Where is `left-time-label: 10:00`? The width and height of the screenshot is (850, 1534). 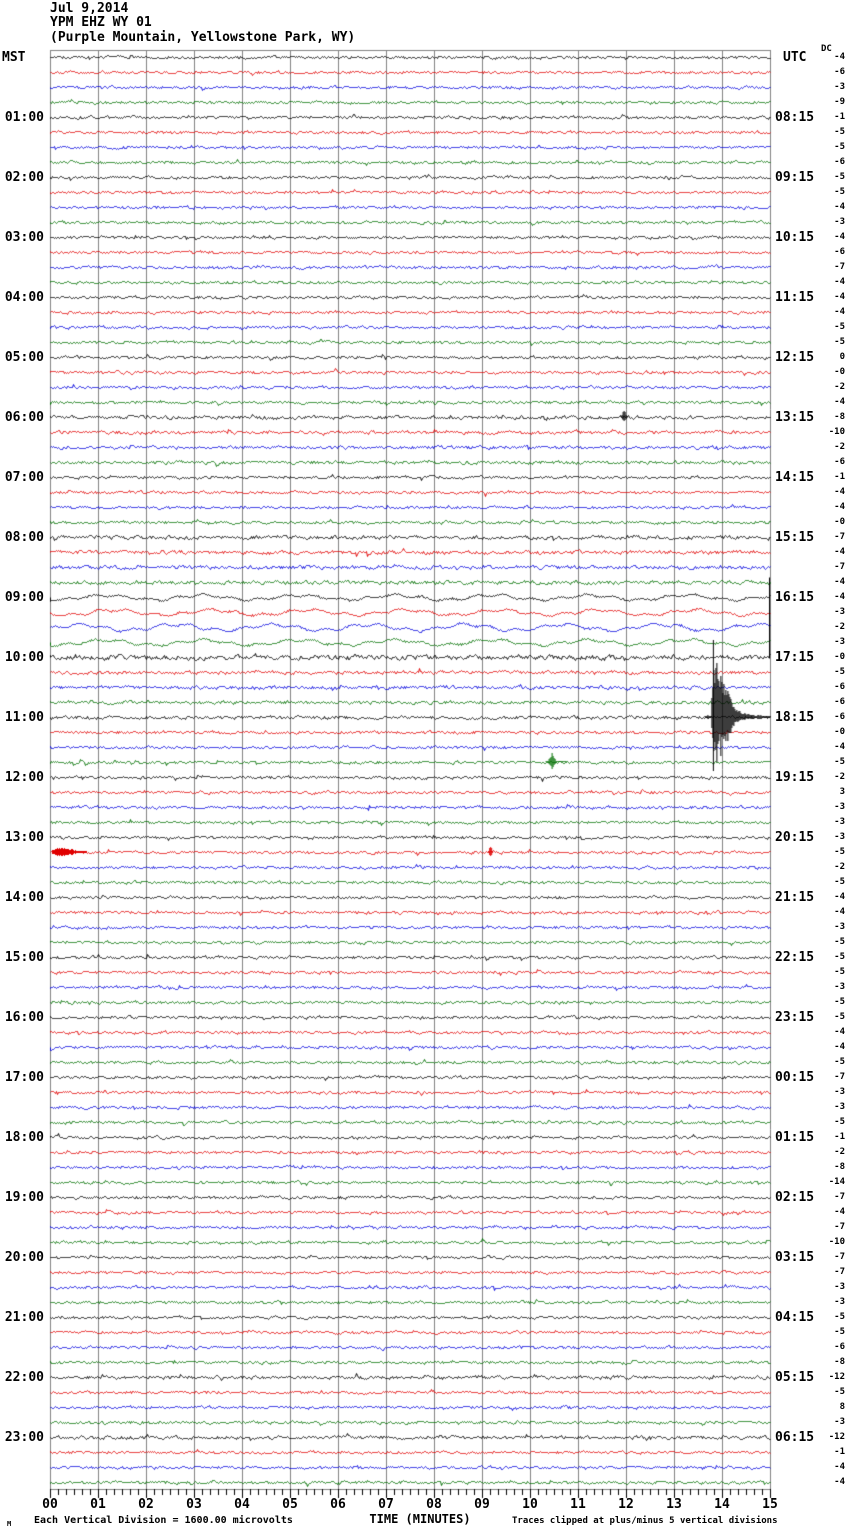
left-time-label: 10:00 is located at coordinates (24, 657).